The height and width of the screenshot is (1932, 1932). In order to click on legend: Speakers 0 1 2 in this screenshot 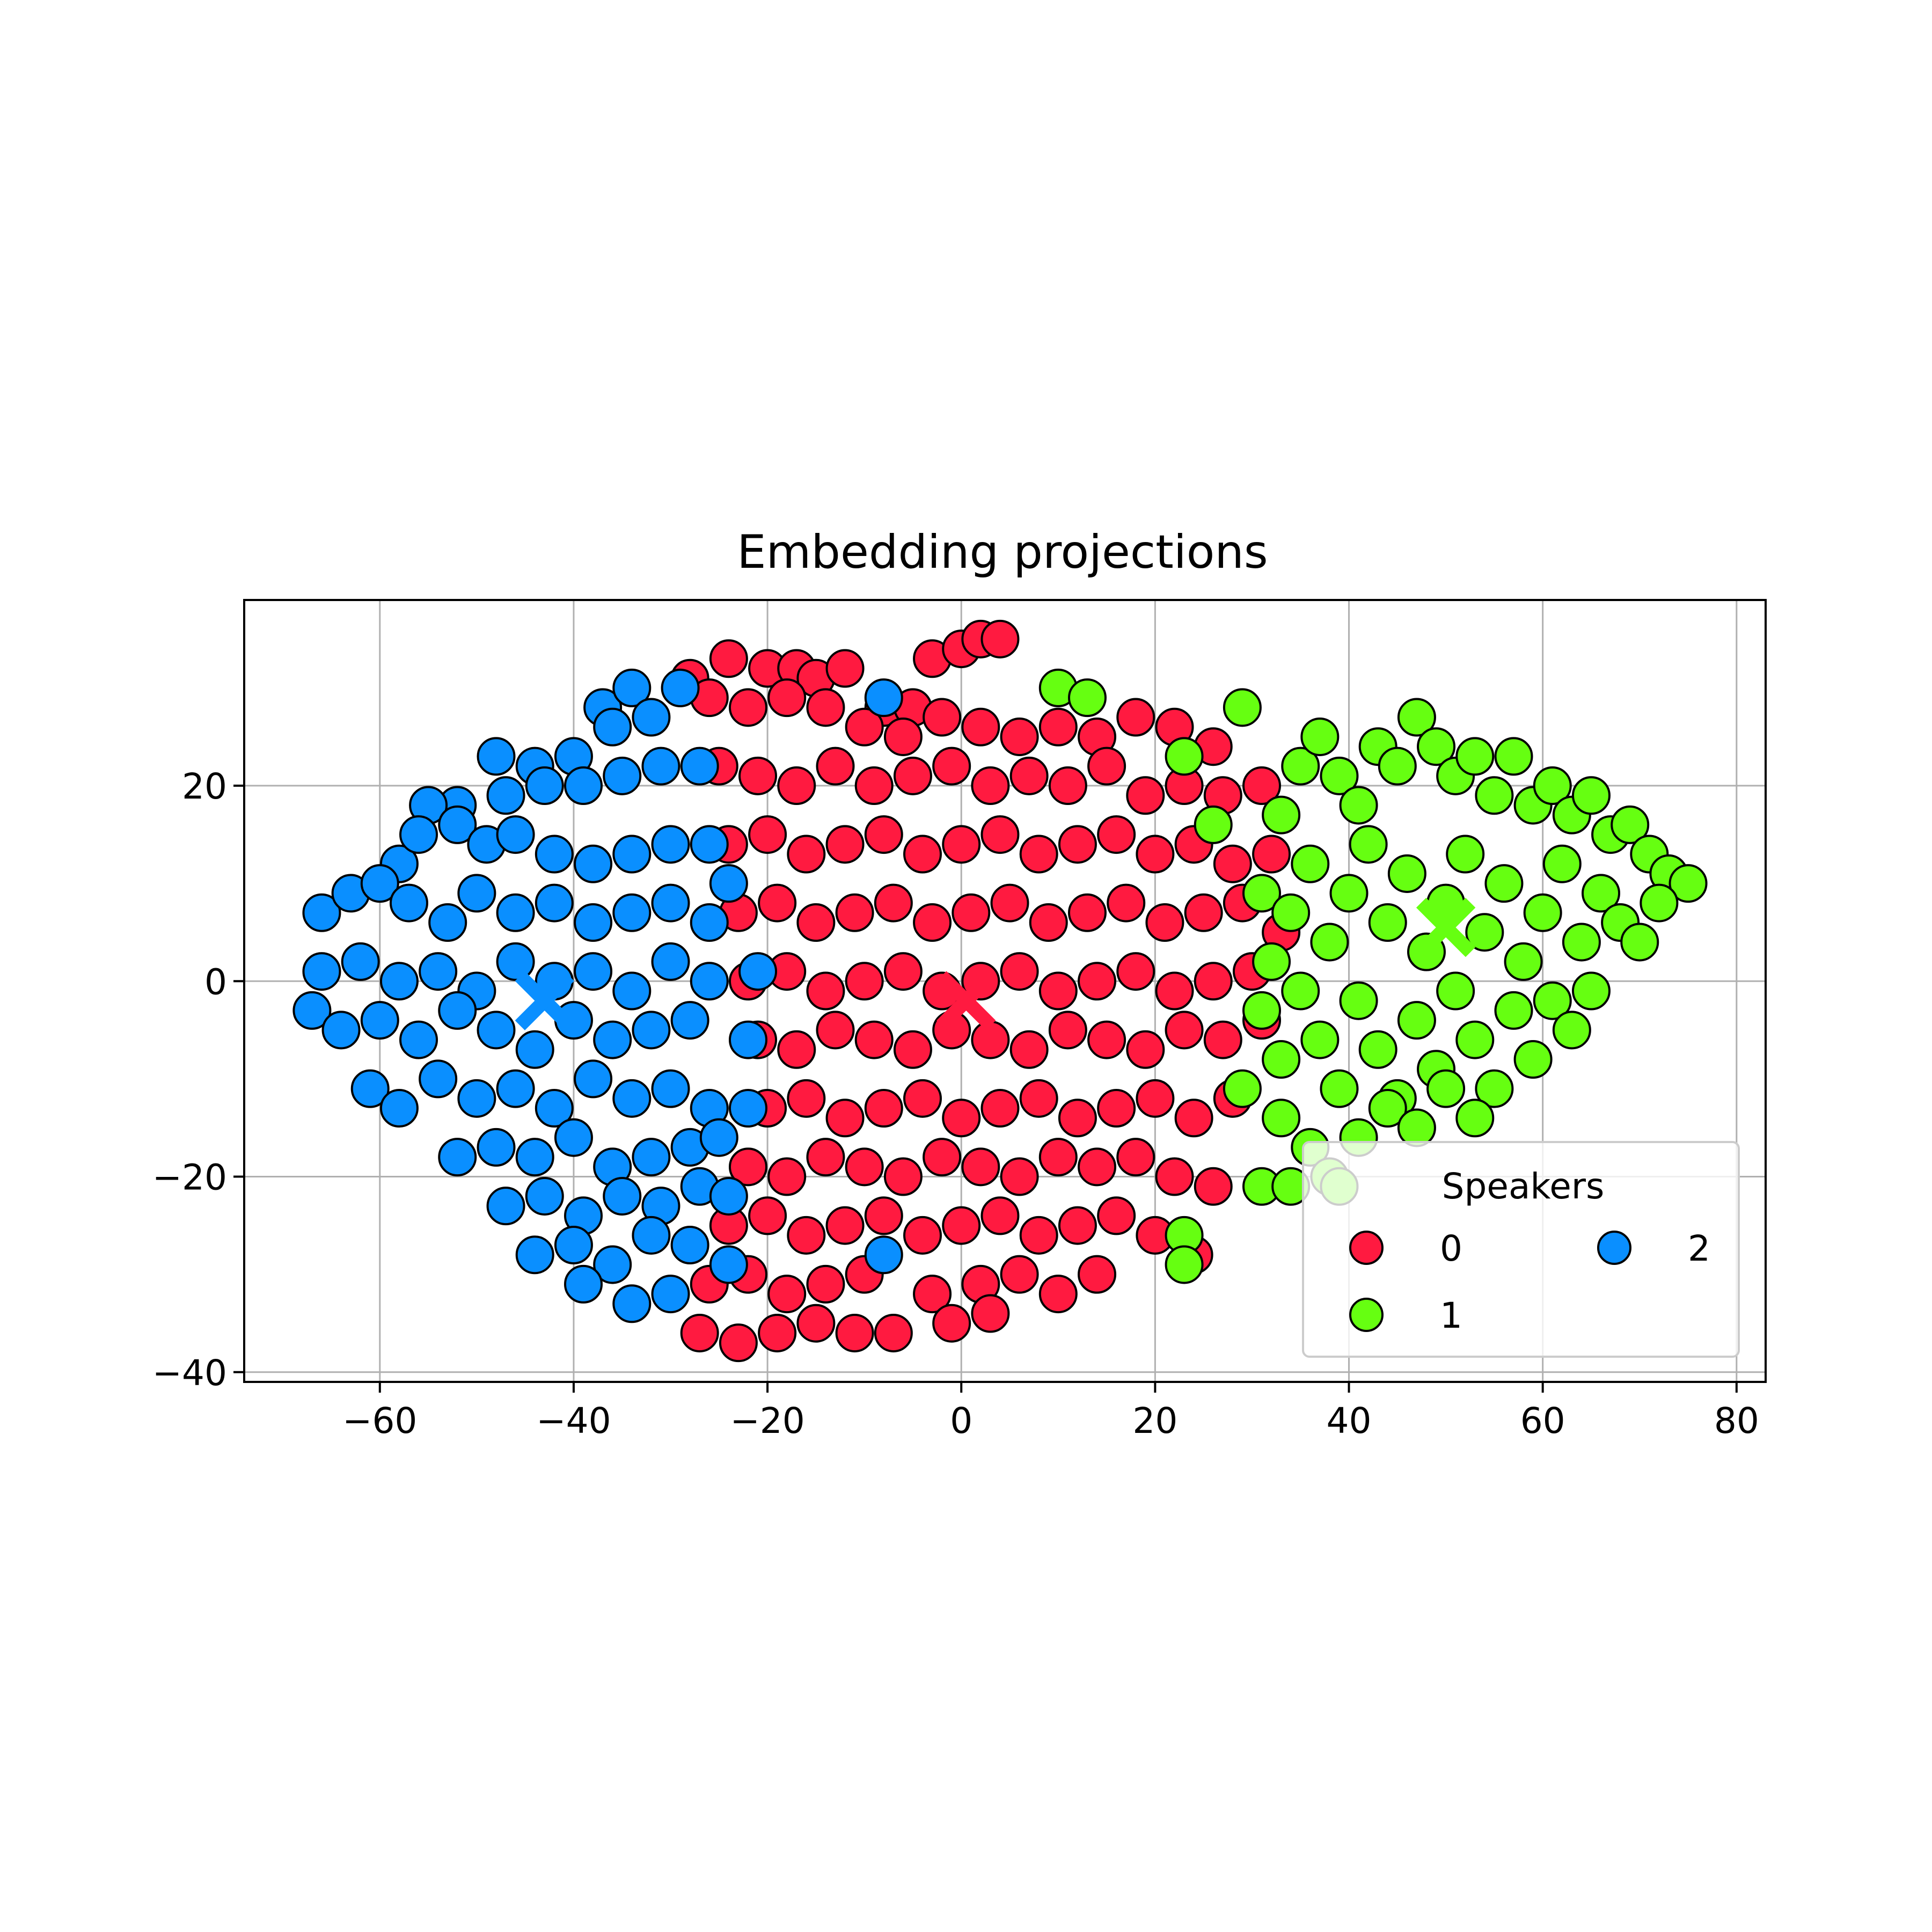, I will do `click(1521, 1249)`.